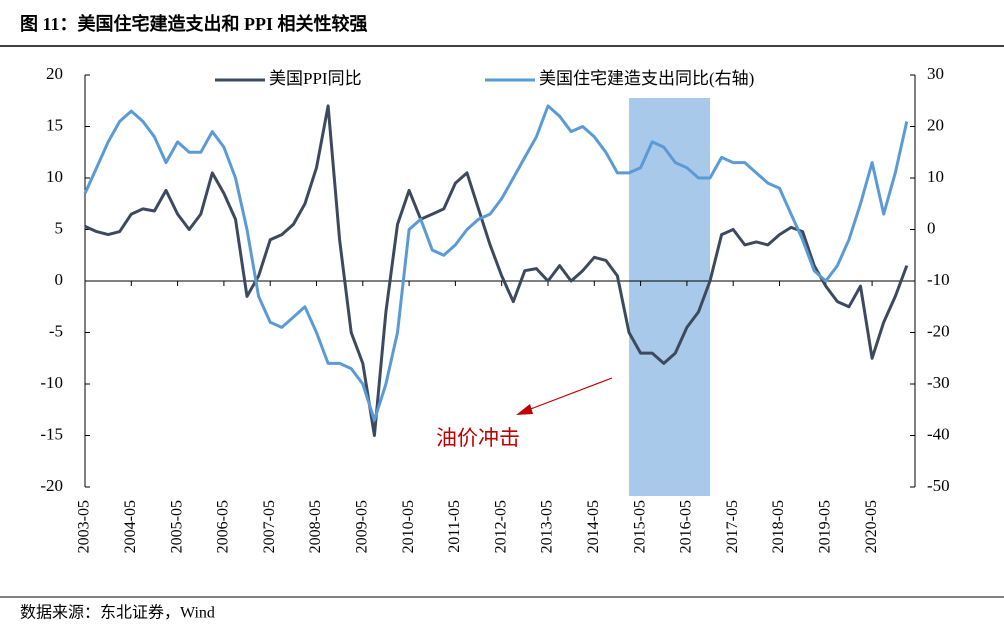 The height and width of the screenshot is (637, 1004). Describe the element at coordinates (59, 227) in the screenshot. I see `y-tick-label: 5` at that location.